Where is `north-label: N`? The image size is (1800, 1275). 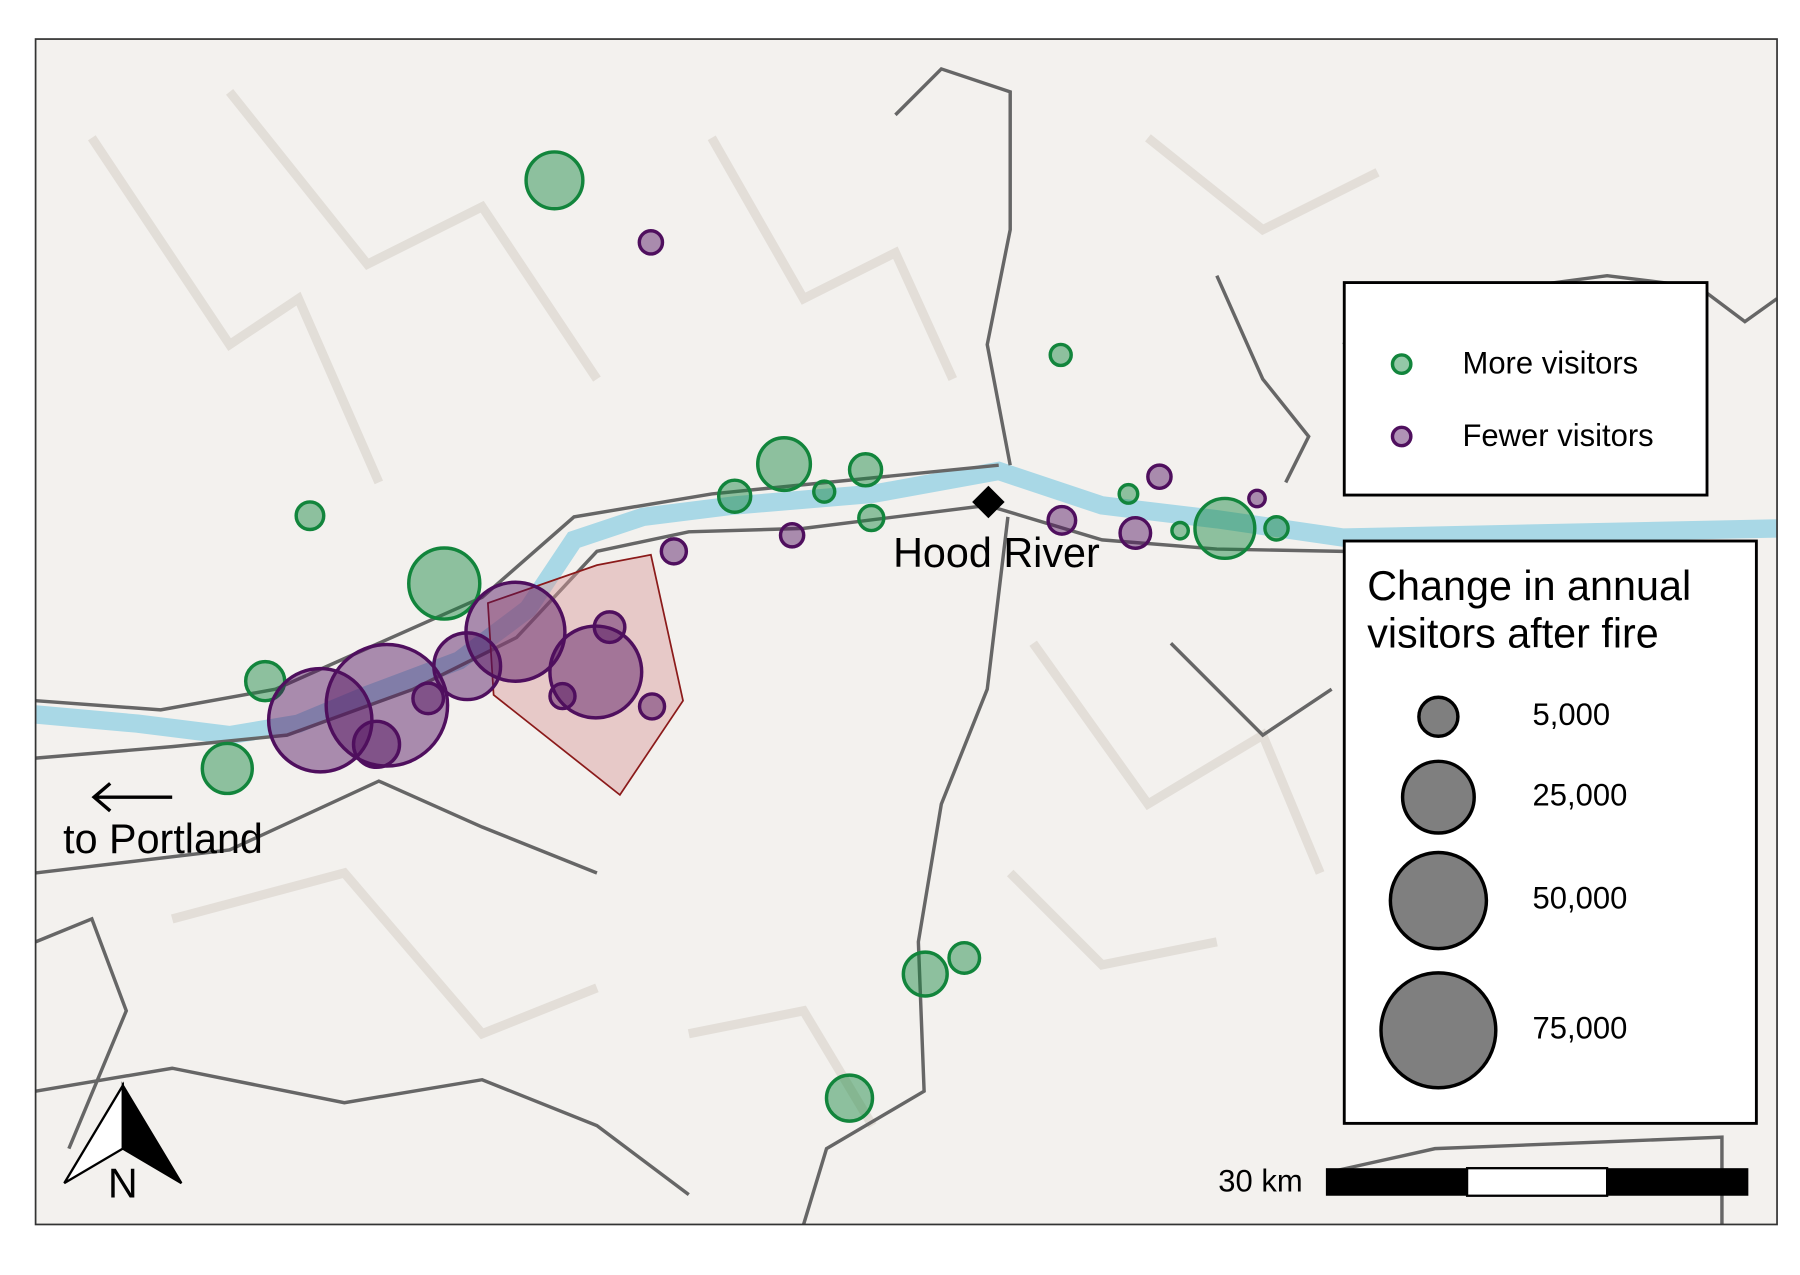 north-label: N is located at coordinates (123, 1183).